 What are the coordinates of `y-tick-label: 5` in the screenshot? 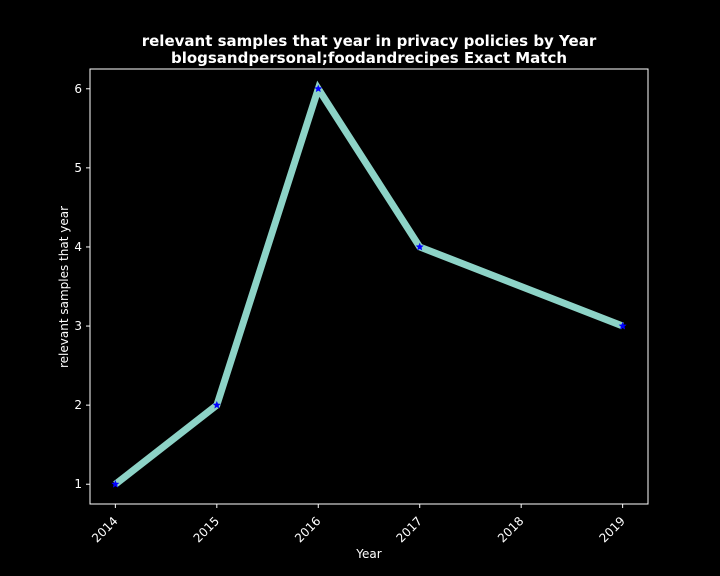 It's located at (78, 168).